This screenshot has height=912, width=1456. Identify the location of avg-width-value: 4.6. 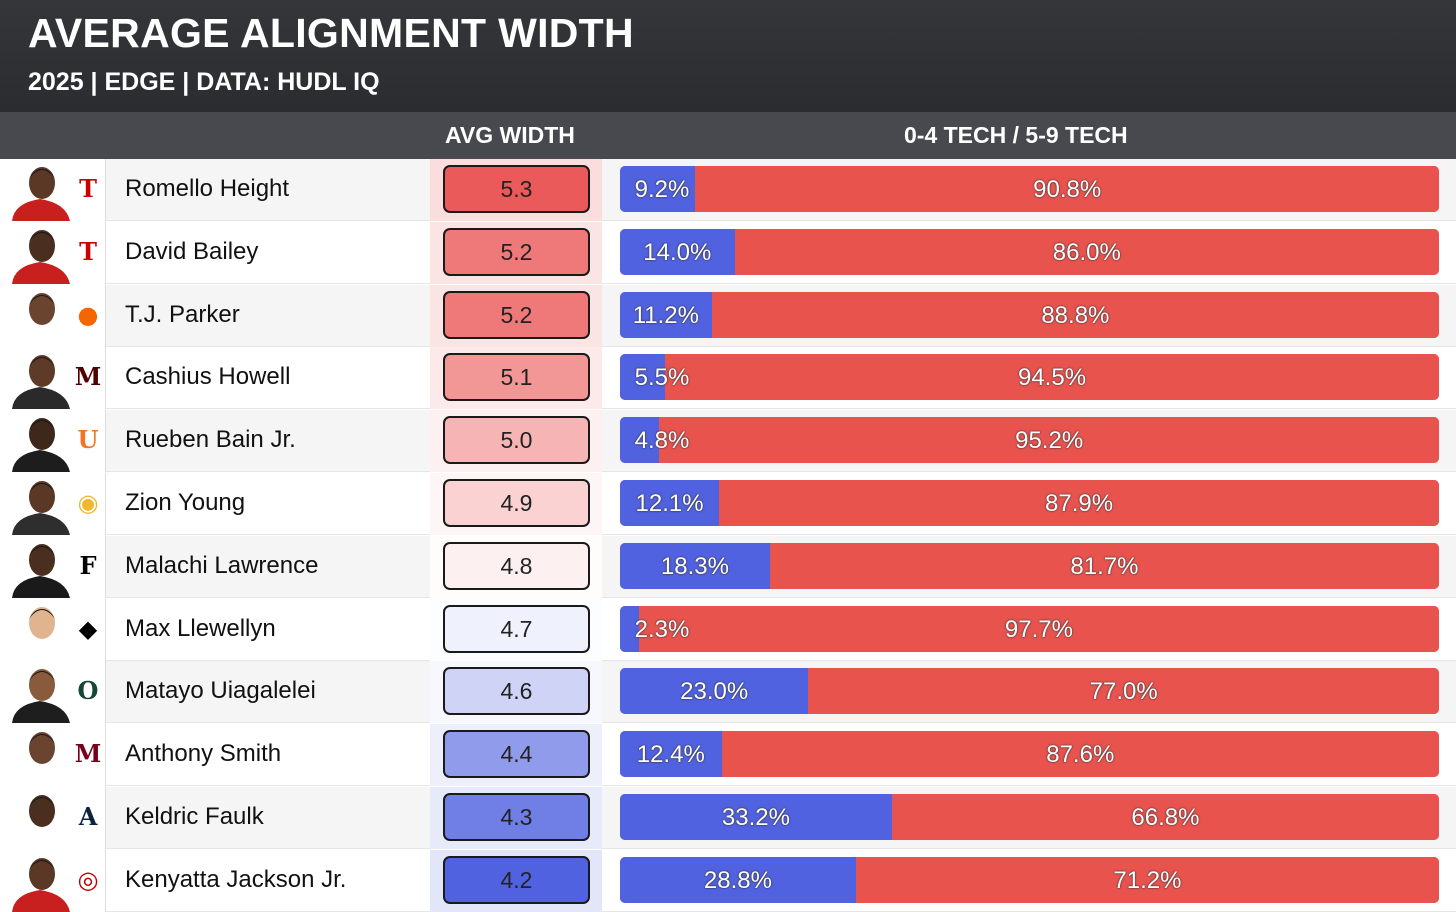
(516, 691).